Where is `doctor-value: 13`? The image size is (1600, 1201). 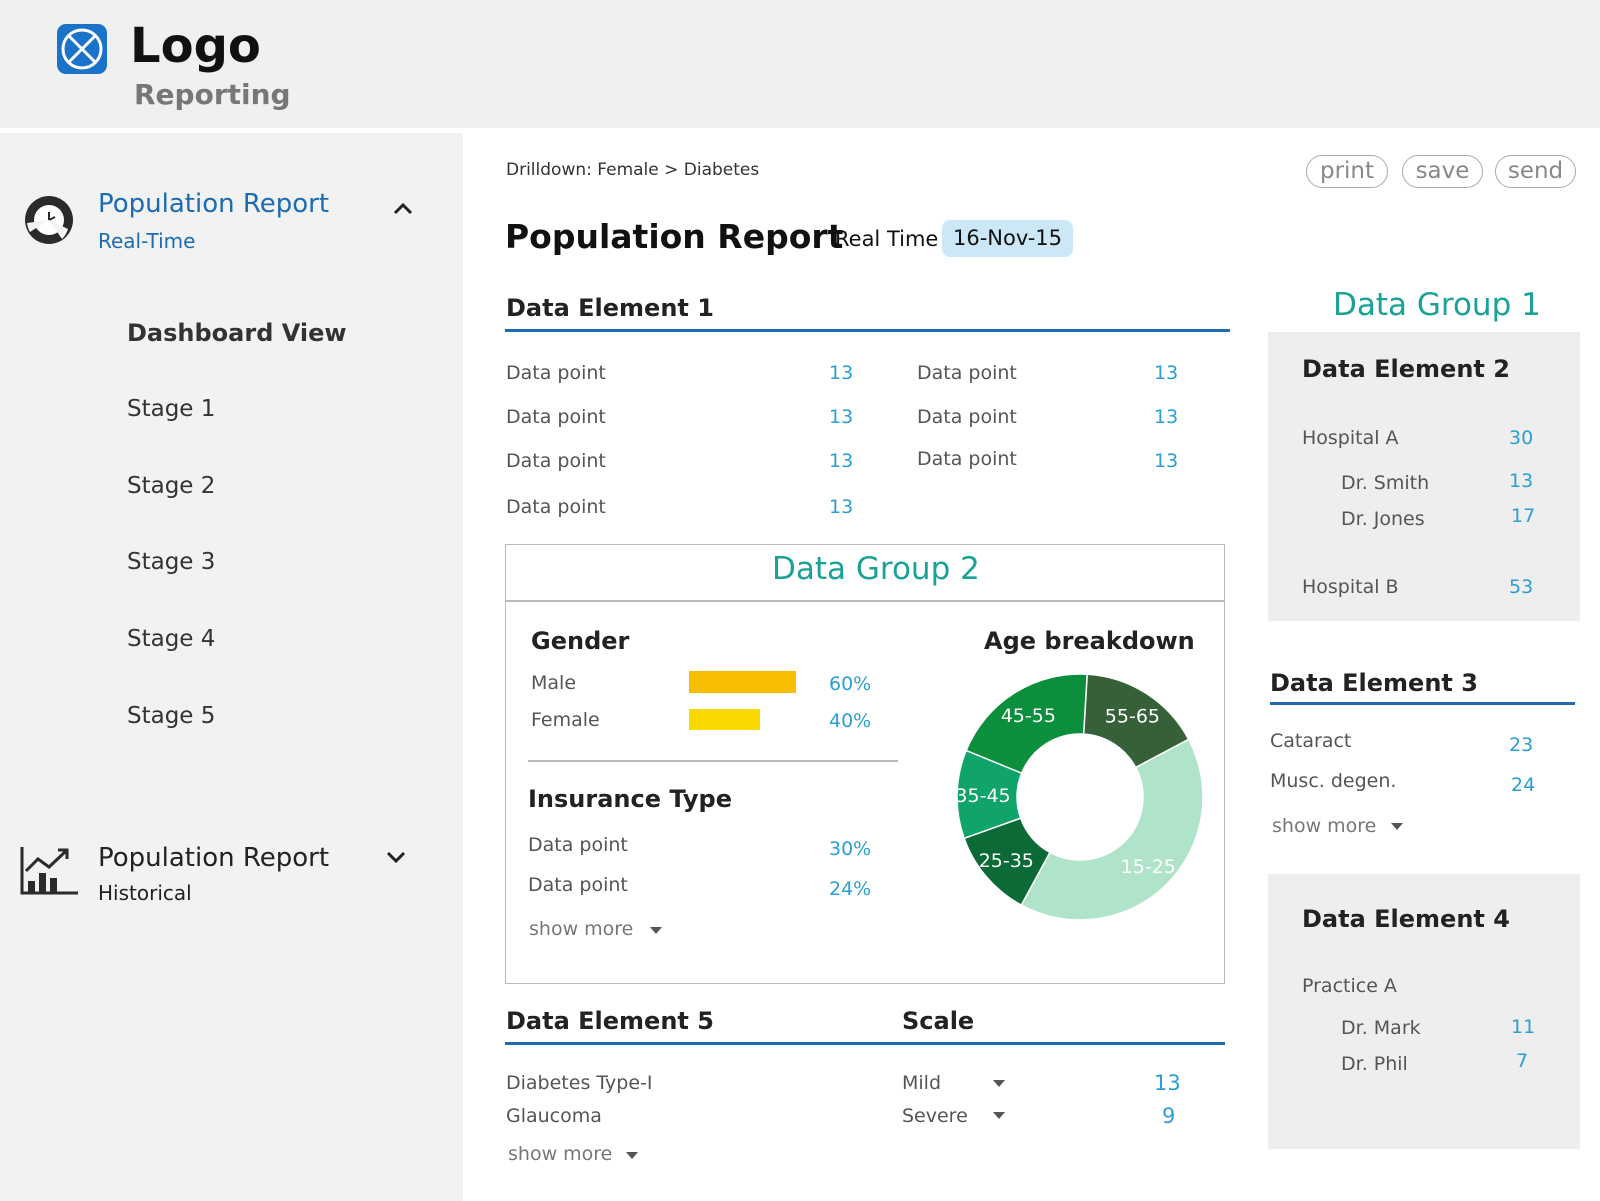 doctor-value: 13 is located at coordinates (1521, 481).